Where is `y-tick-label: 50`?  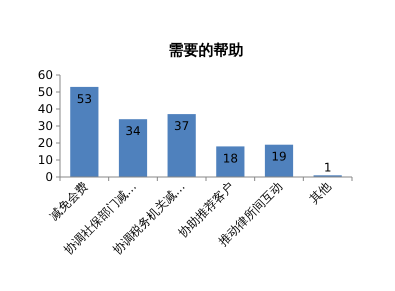 y-tick-label: 50 is located at coordinates (45, 92).